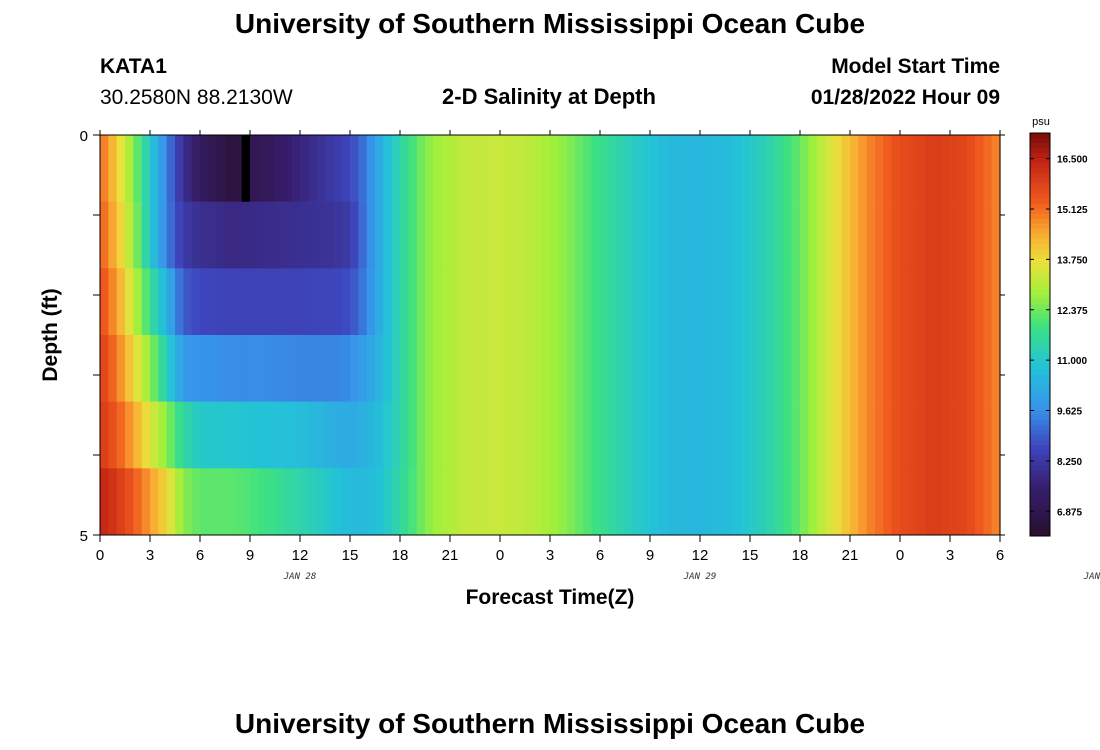  What do you see at coordinates (245, 168) in the screenshot?
I see `heatmap-dark-cell` at bounding box center [245, 168].